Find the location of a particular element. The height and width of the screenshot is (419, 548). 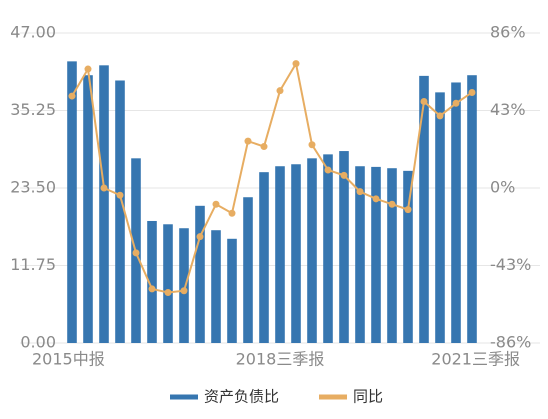

x-tick-label: 2018三季报 is located at coordinates (280, 359).